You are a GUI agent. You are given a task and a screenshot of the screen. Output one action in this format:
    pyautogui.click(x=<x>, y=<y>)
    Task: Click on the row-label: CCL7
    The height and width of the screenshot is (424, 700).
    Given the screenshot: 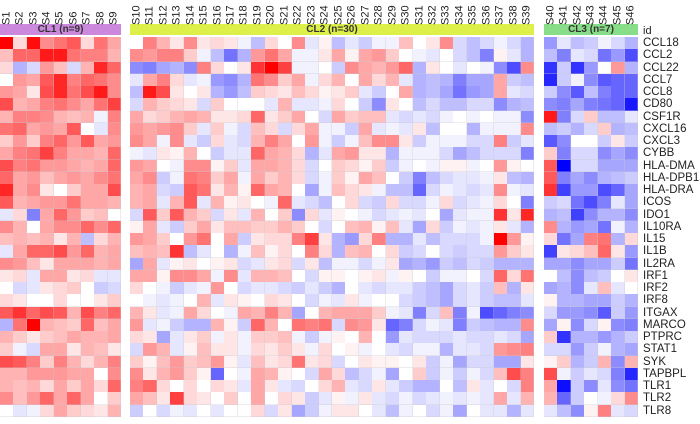 What is the action you would take?
    pyautogui.click(x=658, y=79)
    